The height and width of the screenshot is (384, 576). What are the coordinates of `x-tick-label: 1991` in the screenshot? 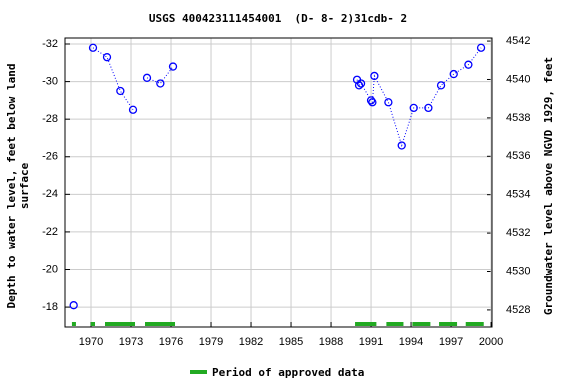 It's located at (371, 342).